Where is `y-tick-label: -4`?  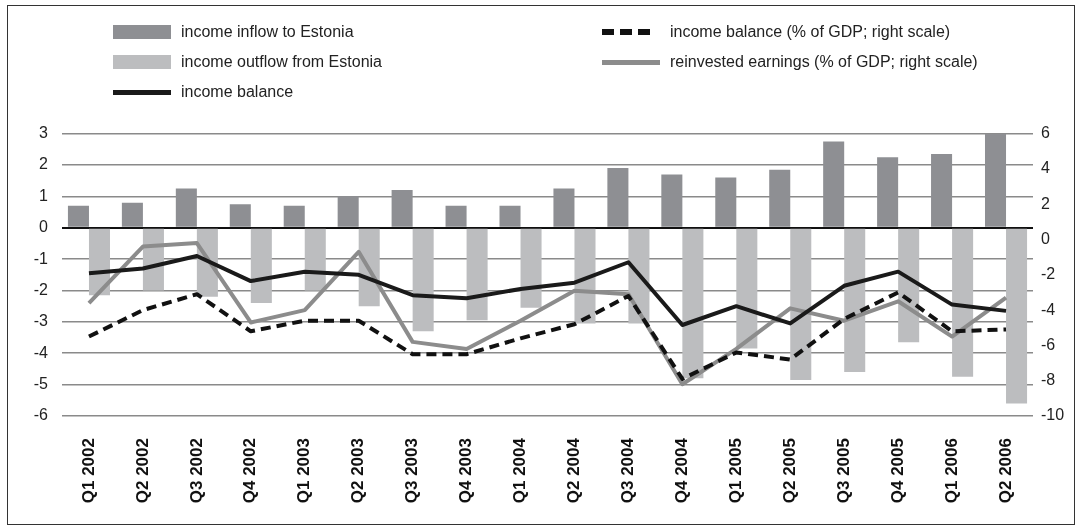
y-tick-label: -4 is located at coordinates (41, 352).